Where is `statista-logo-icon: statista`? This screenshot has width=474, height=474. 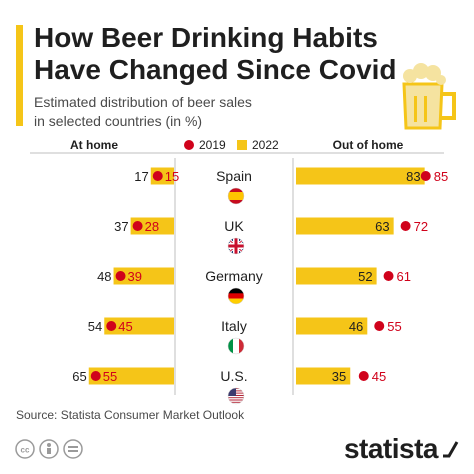
statista-logo-icon: statista is located at coordinates (402, 449).